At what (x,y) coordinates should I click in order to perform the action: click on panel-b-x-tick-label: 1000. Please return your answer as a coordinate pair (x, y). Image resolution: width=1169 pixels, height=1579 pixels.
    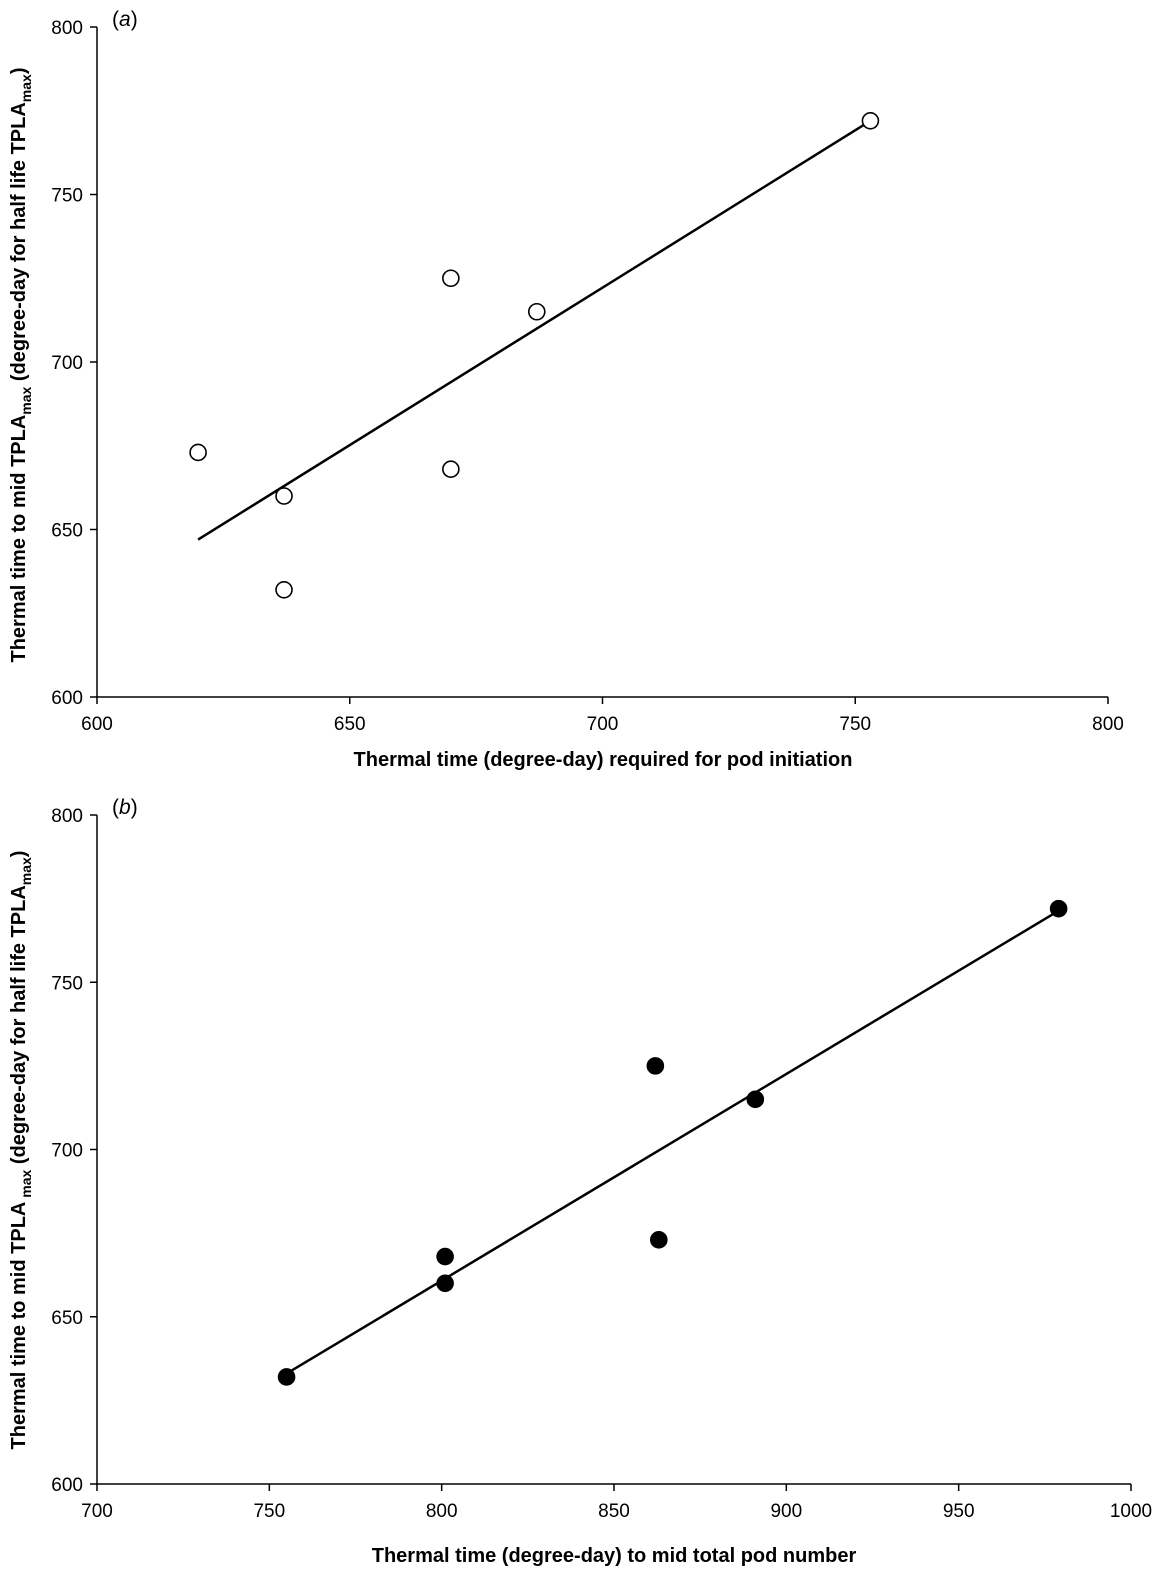
    Looking at the image, I should click on (1131, 1511).